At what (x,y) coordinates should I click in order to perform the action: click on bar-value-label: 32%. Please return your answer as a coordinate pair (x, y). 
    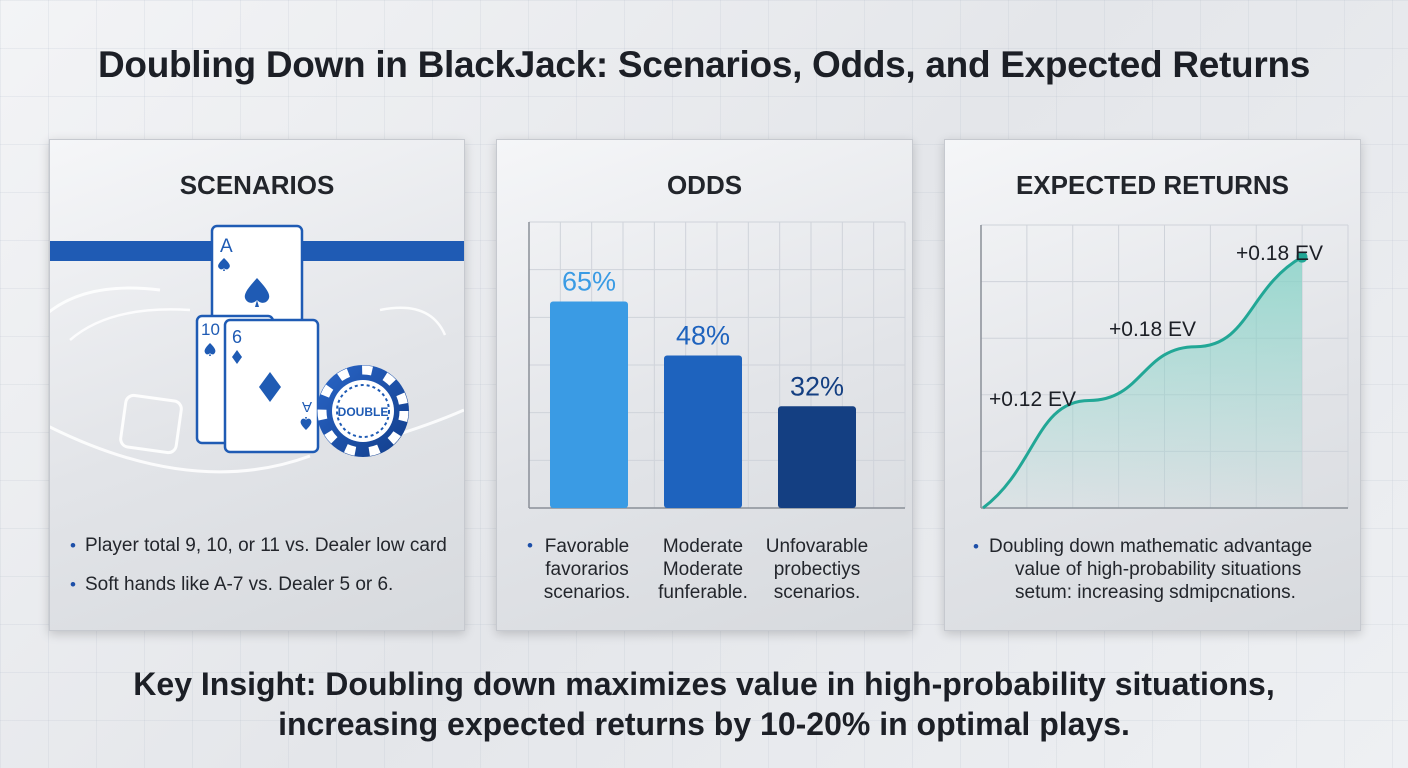
    Looking at the image, I should click on (817, 386).